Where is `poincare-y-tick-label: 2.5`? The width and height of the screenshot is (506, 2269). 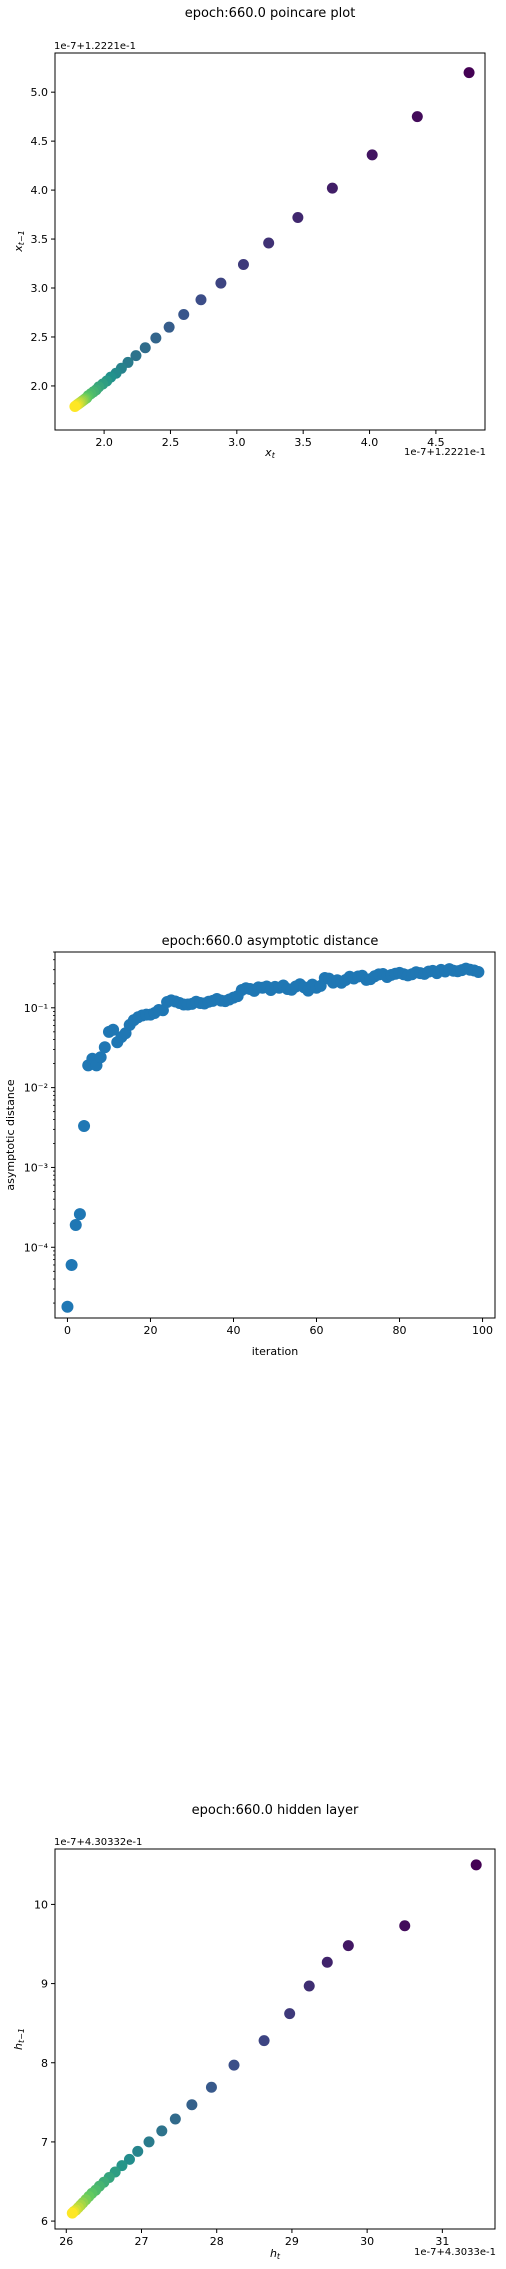 poincare-y-tick-label: 2.5 is located at coordinates (40, 337).